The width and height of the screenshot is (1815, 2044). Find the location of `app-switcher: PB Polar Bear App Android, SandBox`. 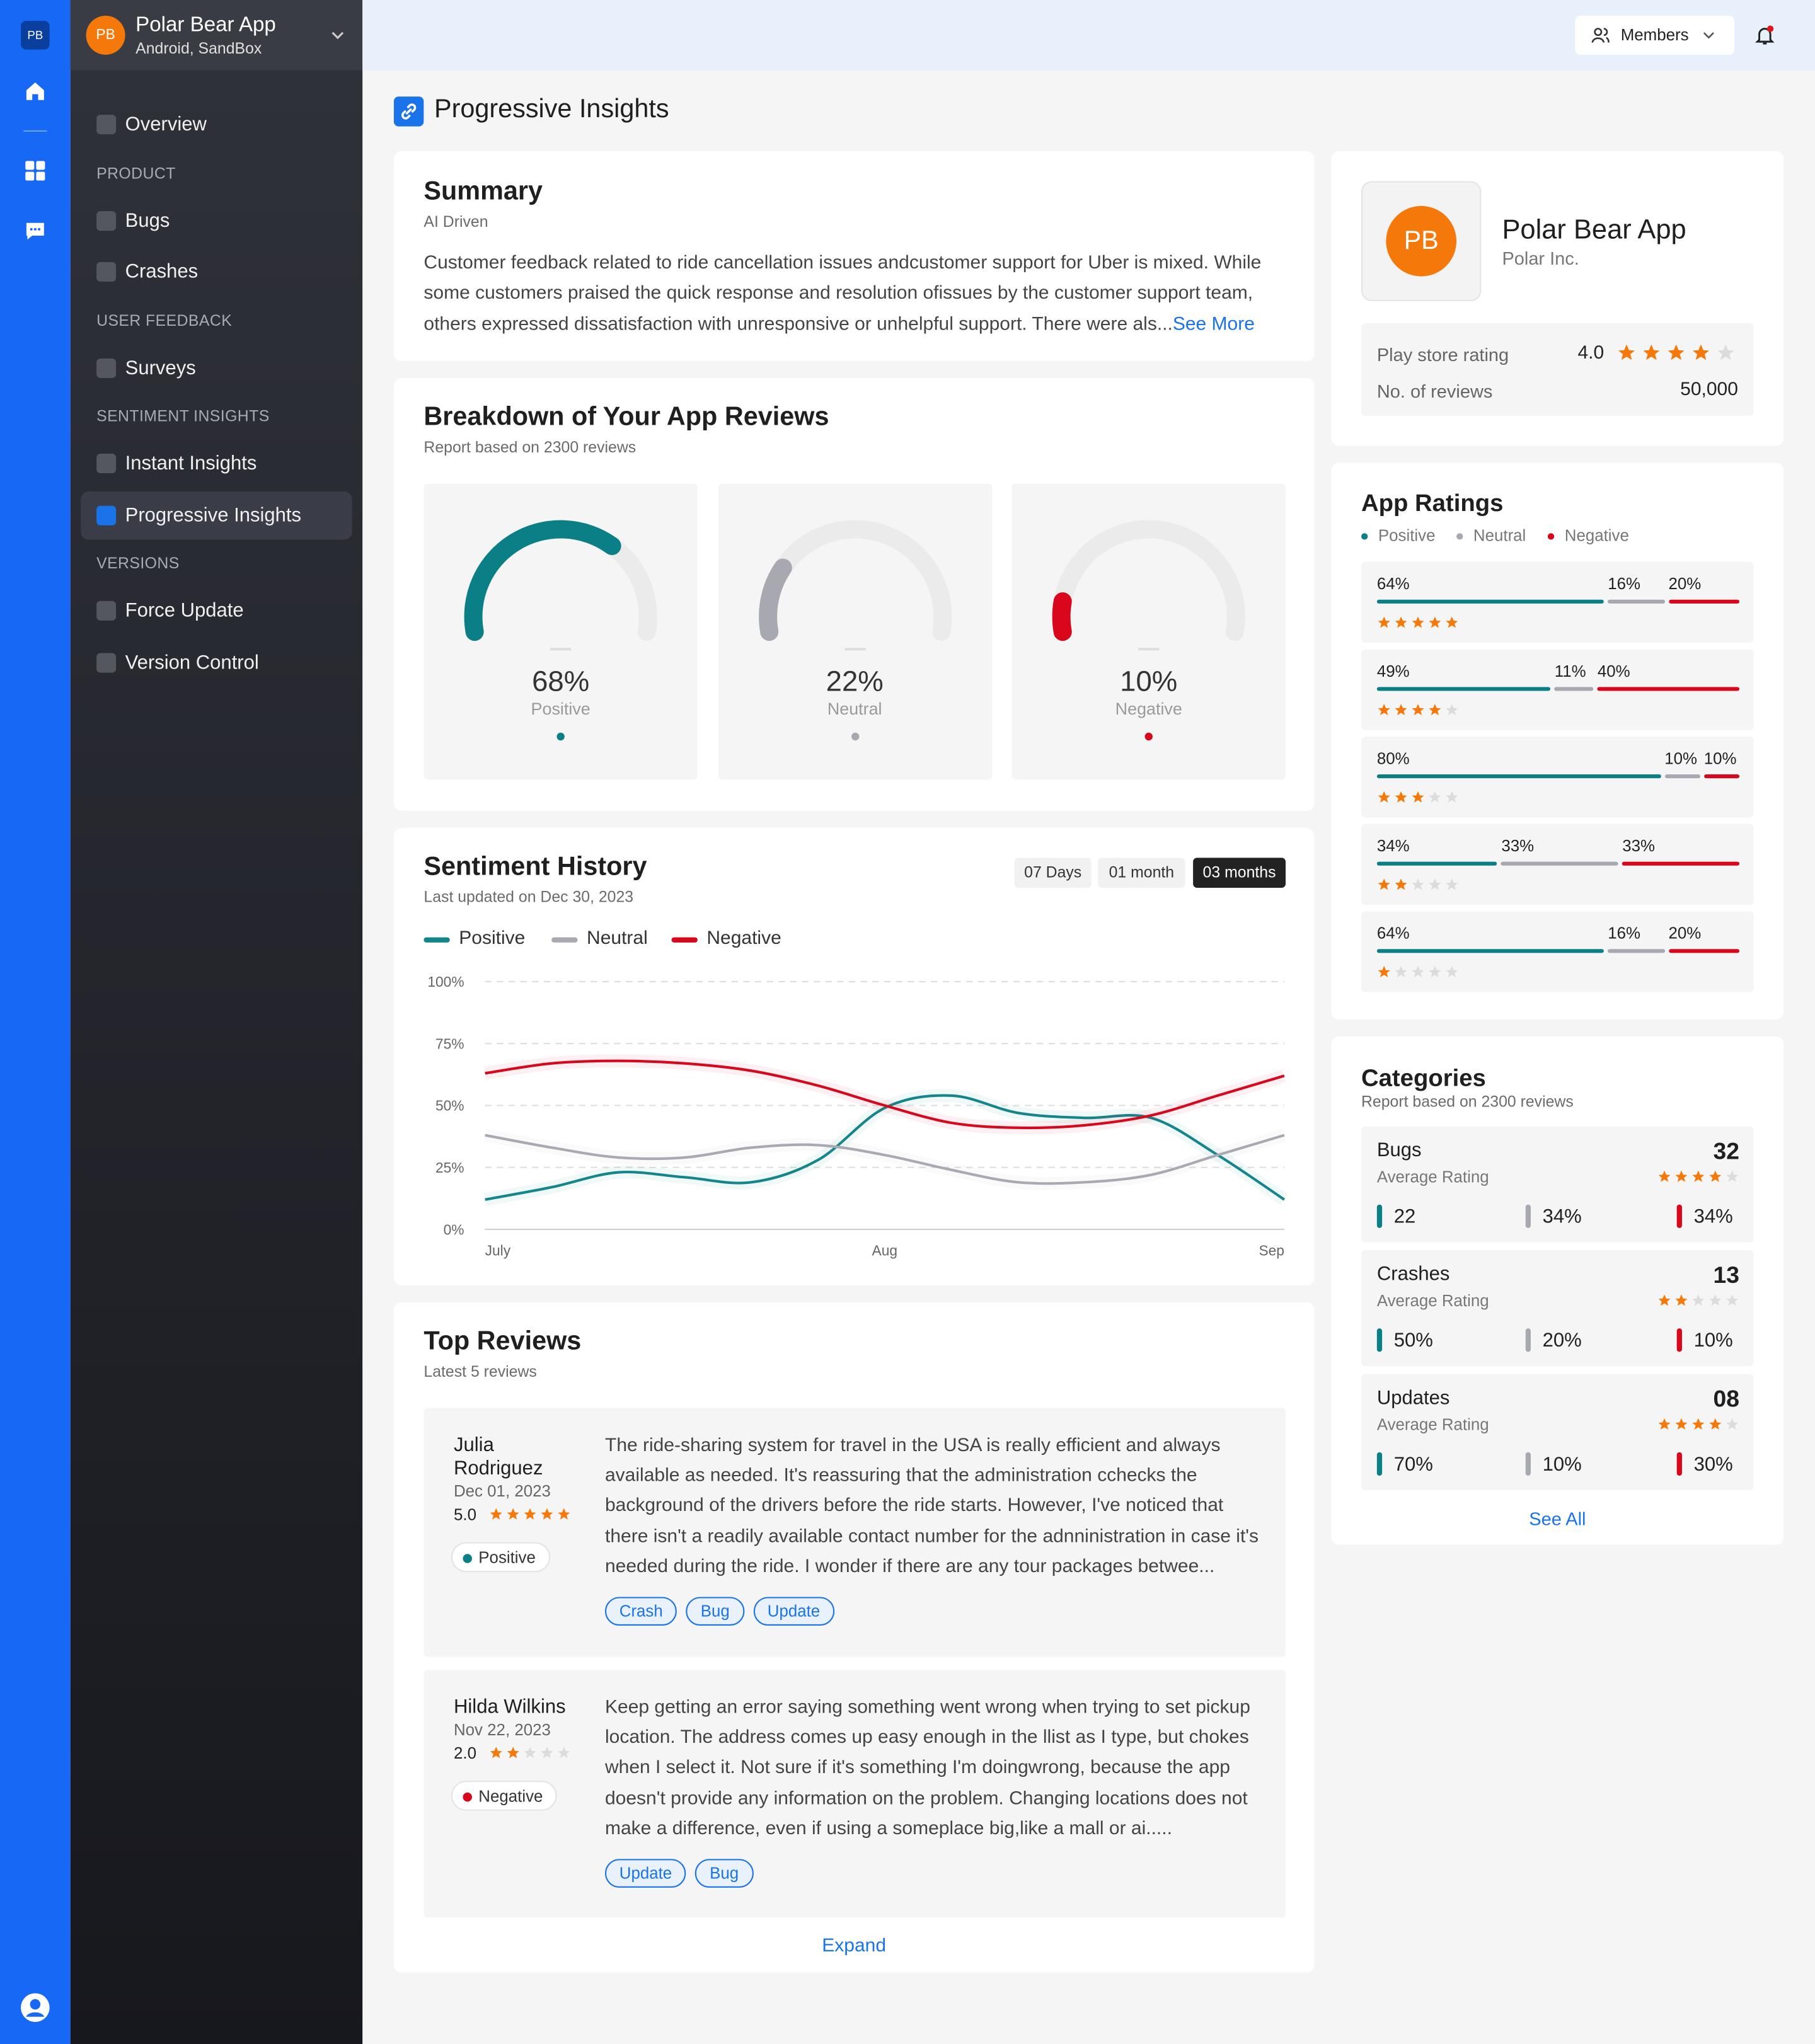

app-switcher: PB Polar Bear App Android, SandBox is located at coordinates (217, 35).